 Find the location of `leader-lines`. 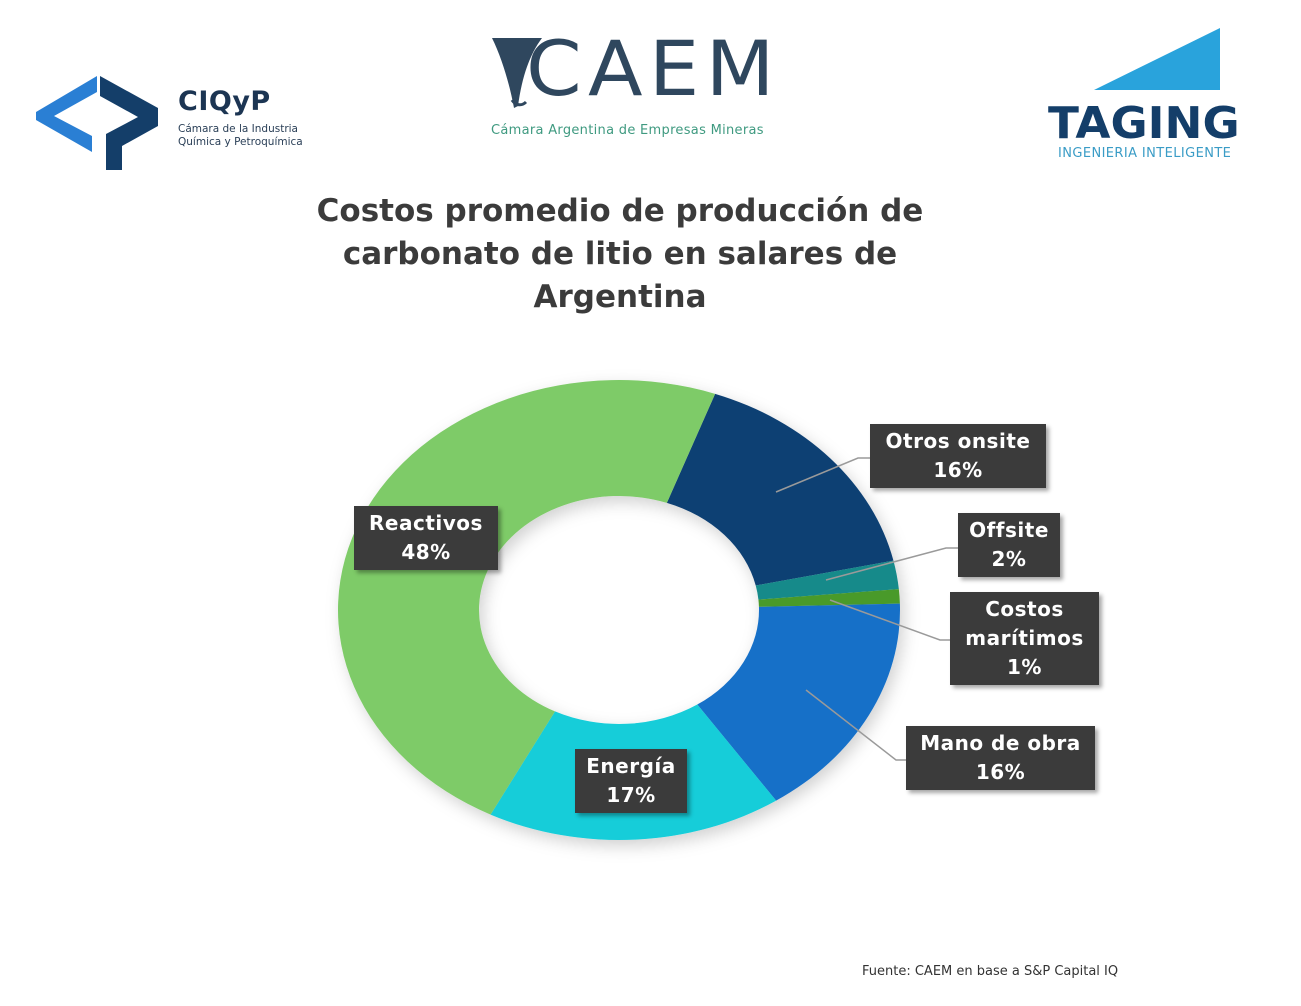

leader-lines is located at coordinates (866, 609).